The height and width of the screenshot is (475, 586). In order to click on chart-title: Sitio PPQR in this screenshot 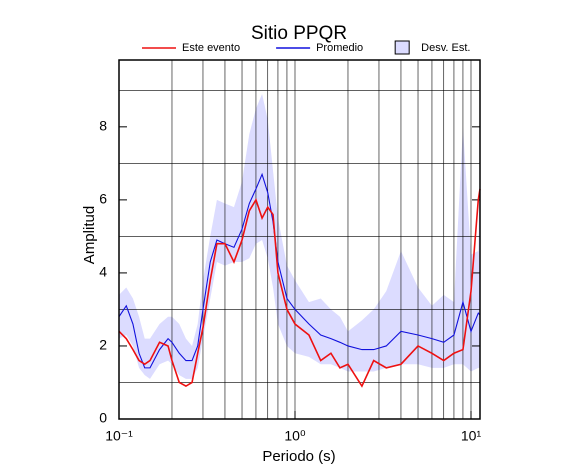, I will do `click(299, 33)`.